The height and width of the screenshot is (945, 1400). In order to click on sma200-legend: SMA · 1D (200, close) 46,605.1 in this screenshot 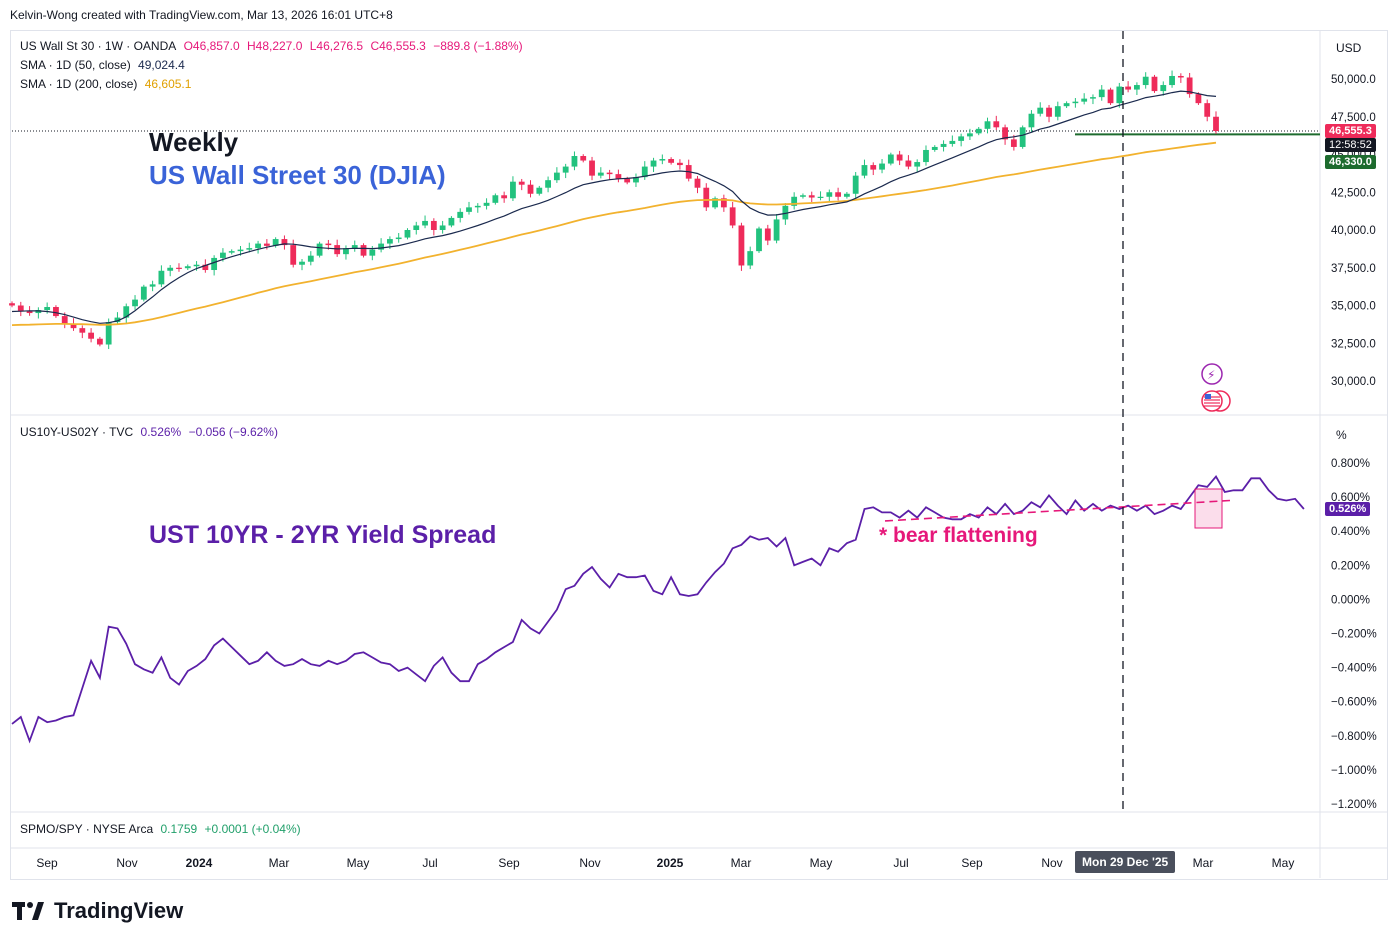, I will do `click(107, 84)`.